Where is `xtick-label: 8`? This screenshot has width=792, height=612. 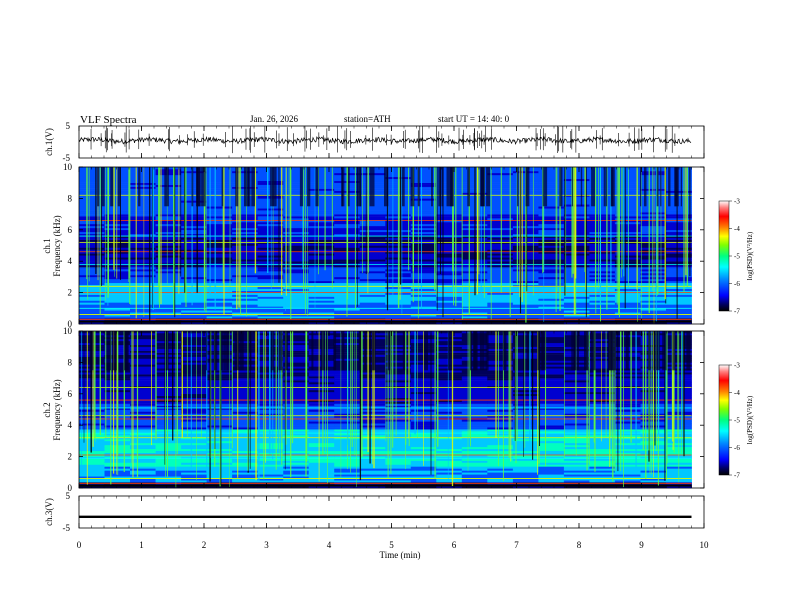 xtick-label: 8 is located at coordinates (579, 545).